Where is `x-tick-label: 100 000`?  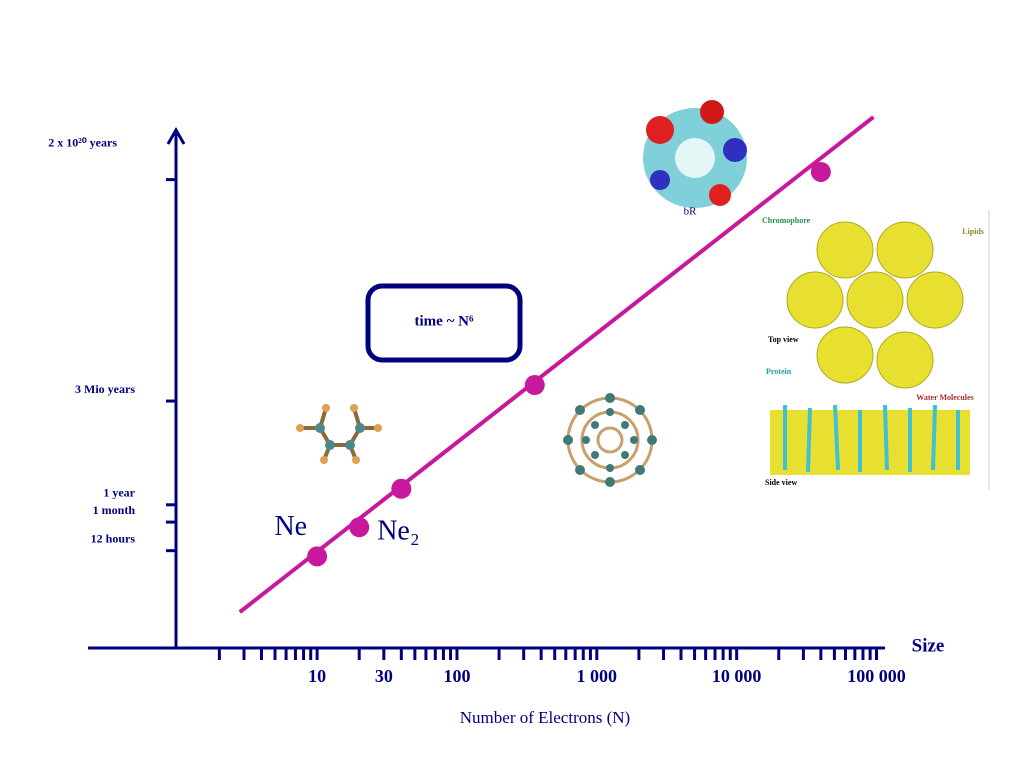 x-tick-label: 100 000 is located at coordinates (876, 676).